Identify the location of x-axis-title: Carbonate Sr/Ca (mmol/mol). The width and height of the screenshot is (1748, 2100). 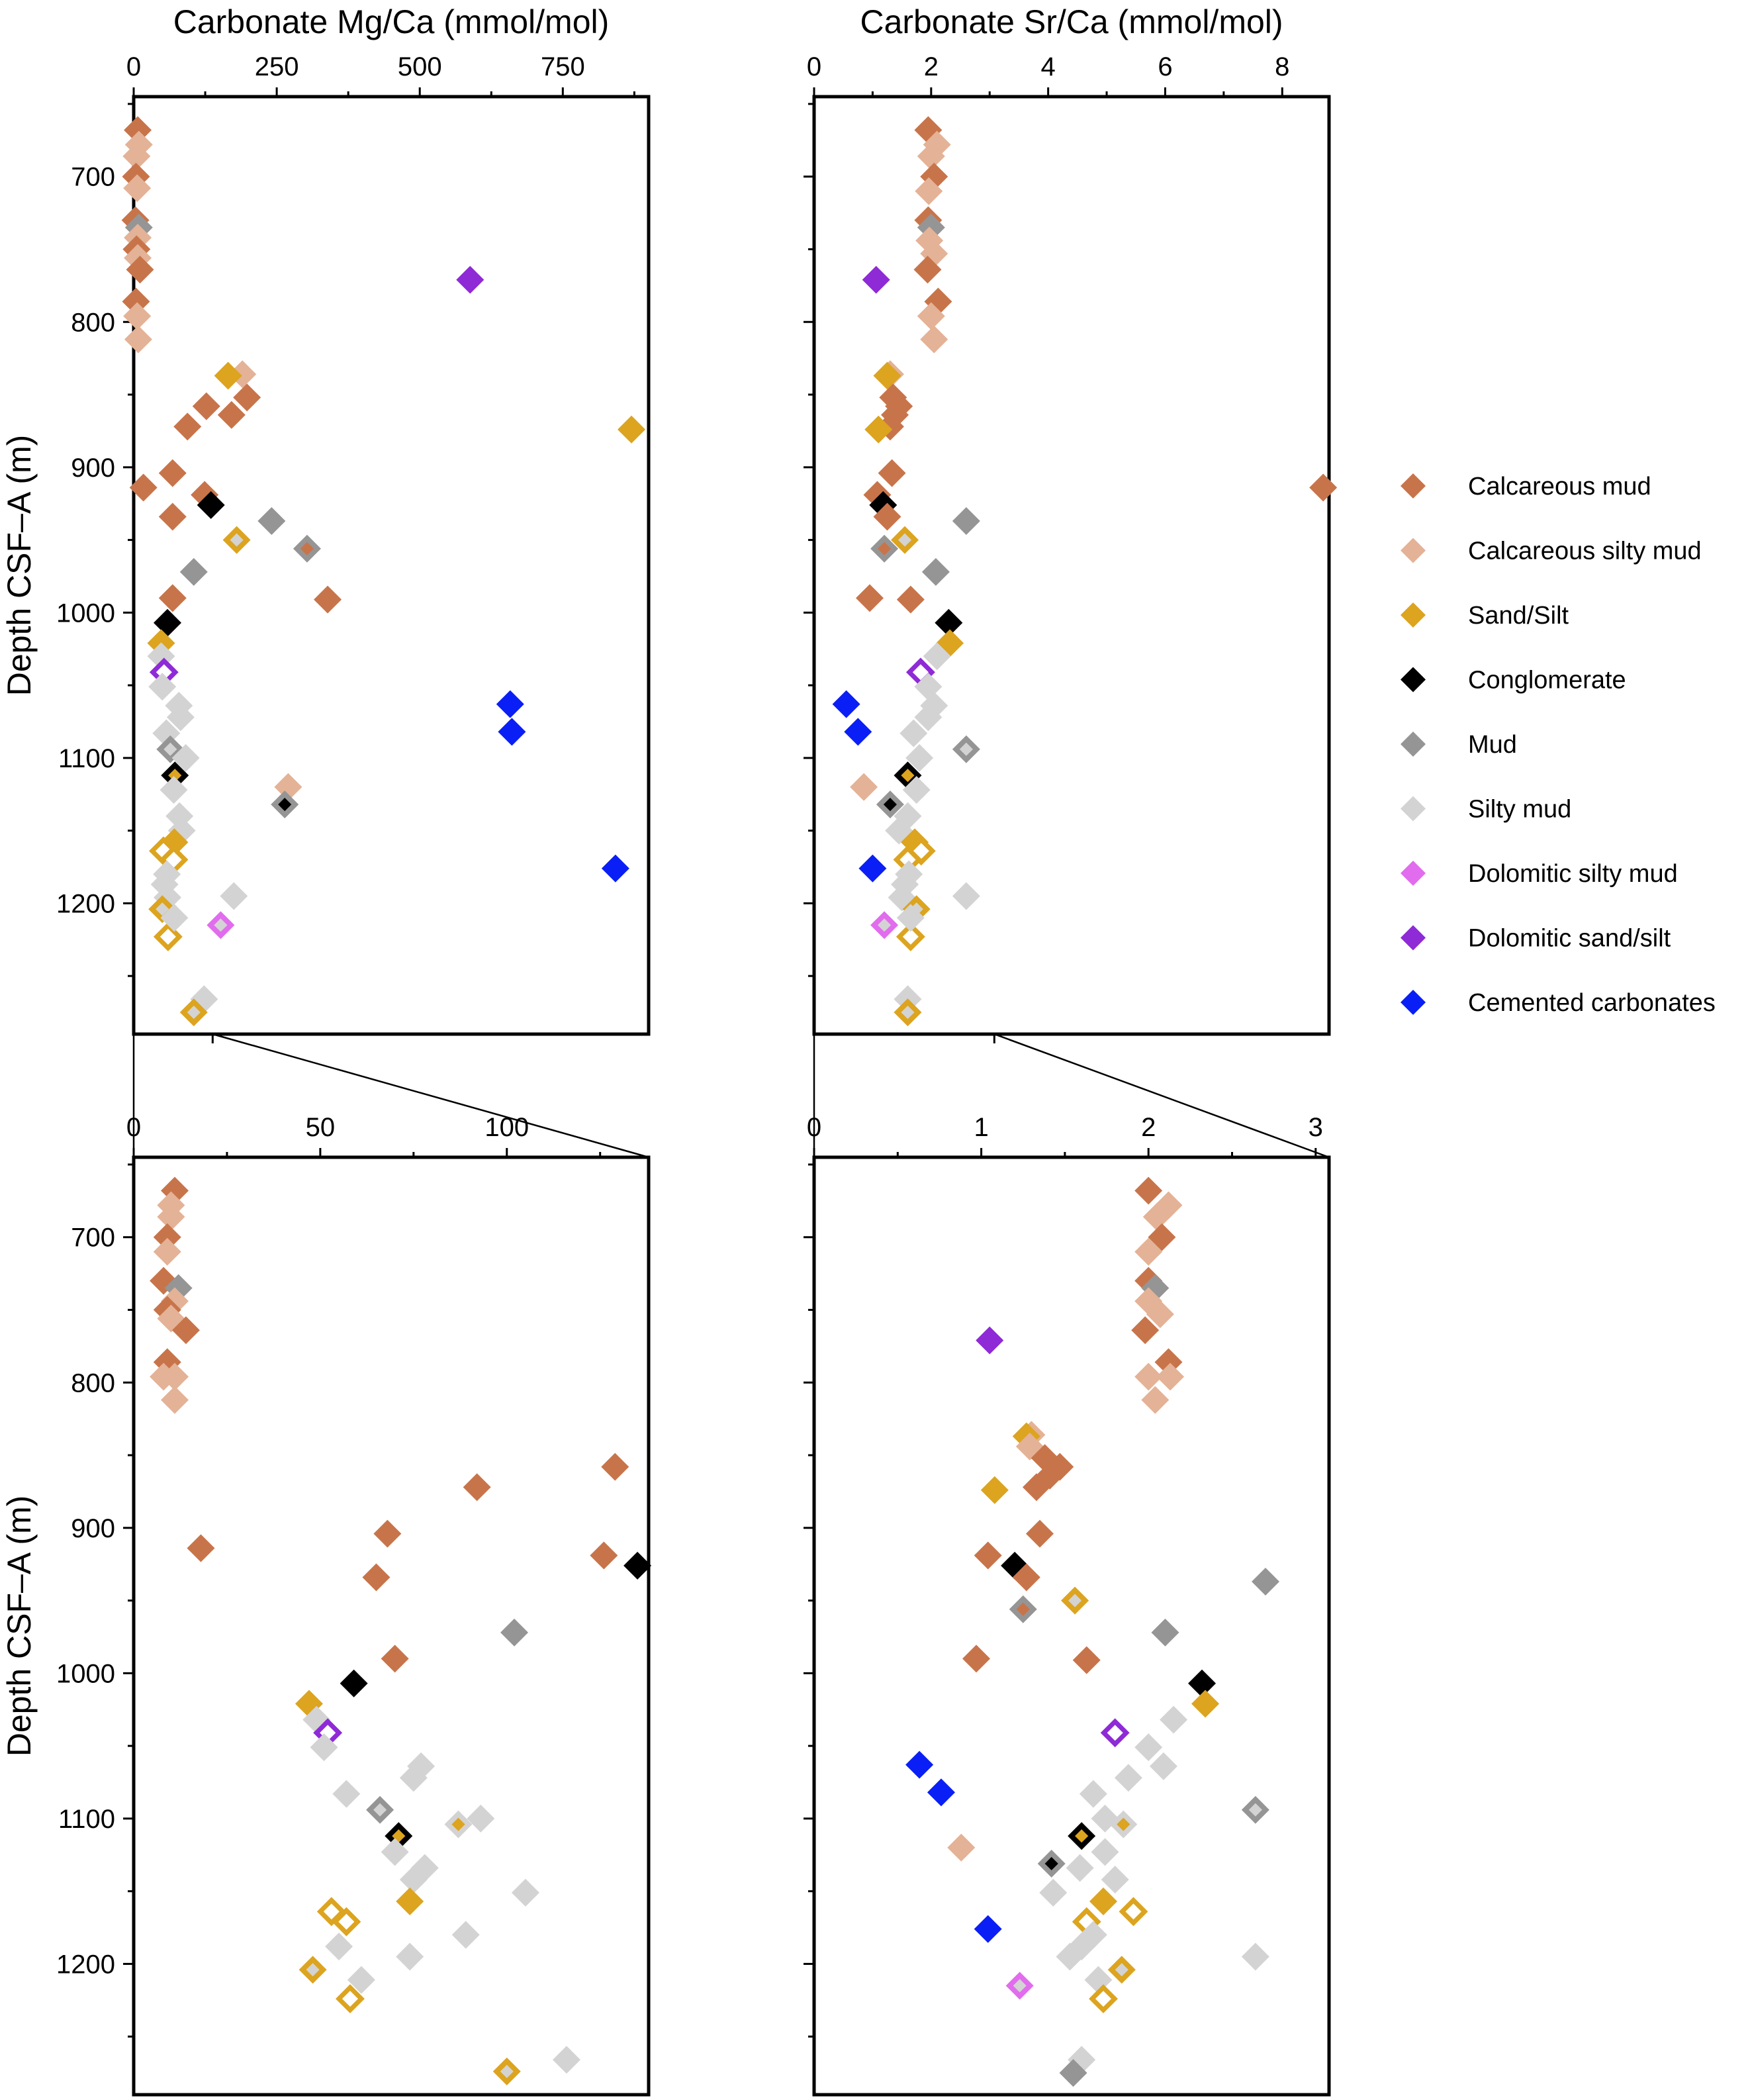
(1071, 22).